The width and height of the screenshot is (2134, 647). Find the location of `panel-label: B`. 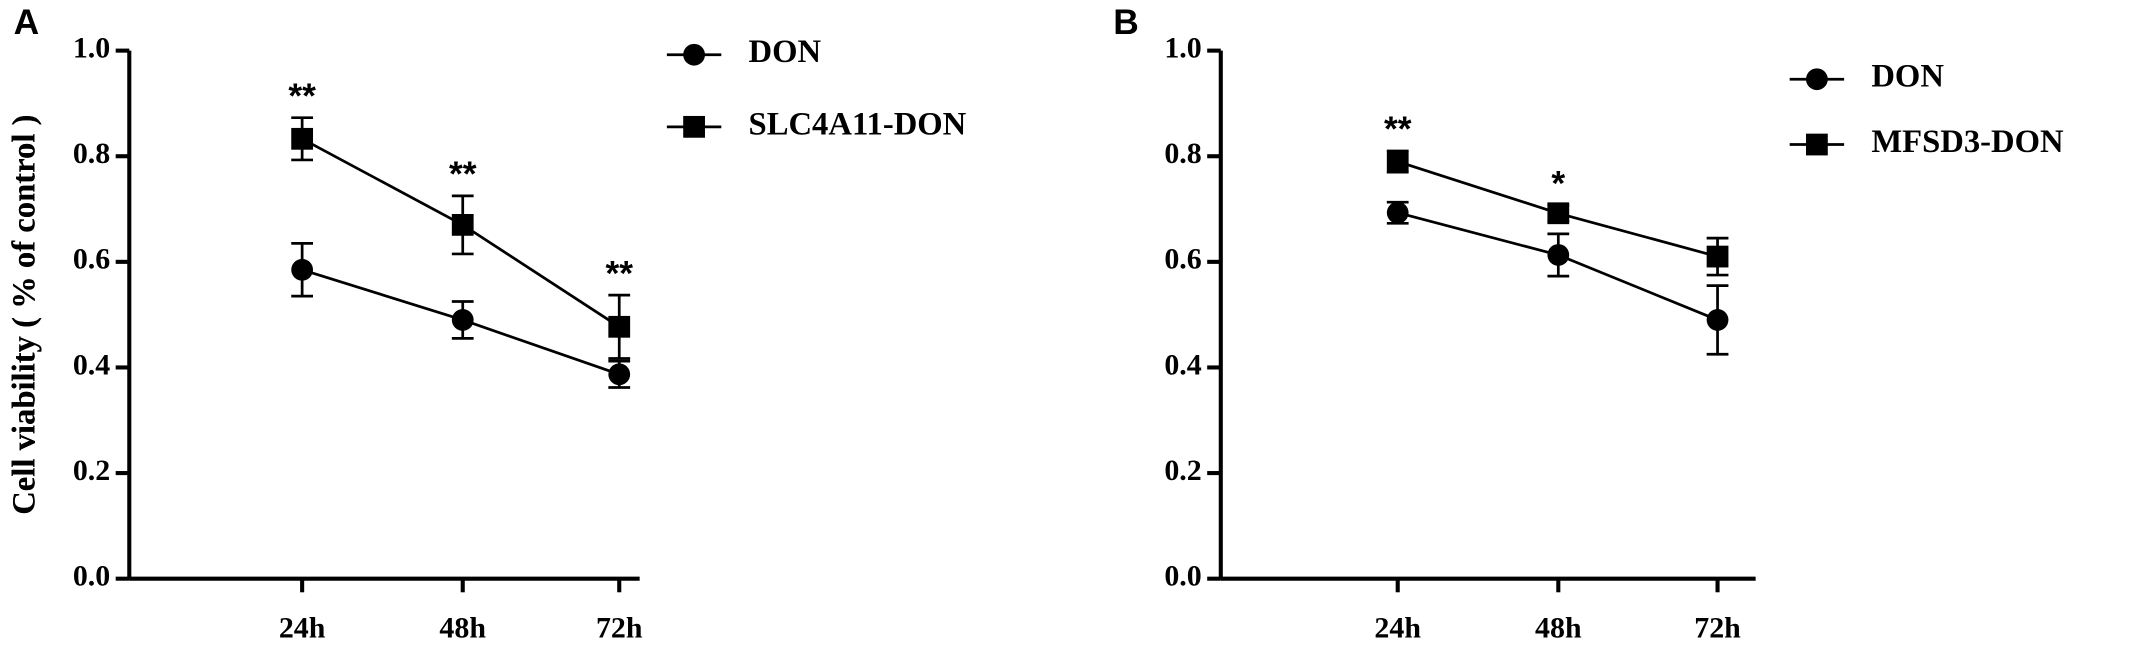

panel-label: B is located at coordinates (1126, 22).